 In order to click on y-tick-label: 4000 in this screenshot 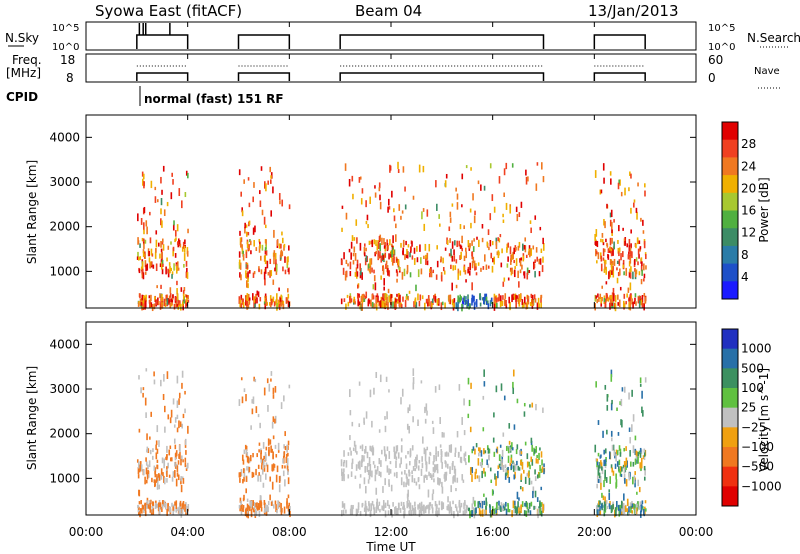, I will do `click(64, 344)`.